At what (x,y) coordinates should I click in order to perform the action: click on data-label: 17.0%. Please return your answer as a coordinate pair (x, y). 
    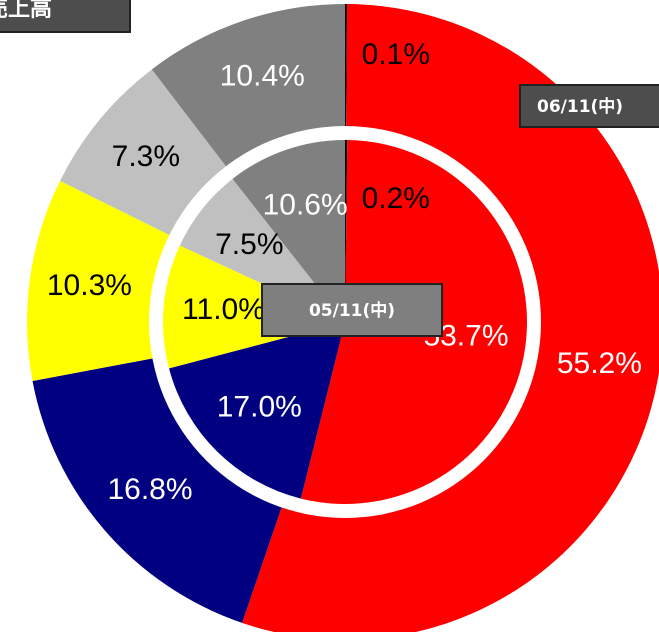
    Looking at the image, I should click on (259, 407).